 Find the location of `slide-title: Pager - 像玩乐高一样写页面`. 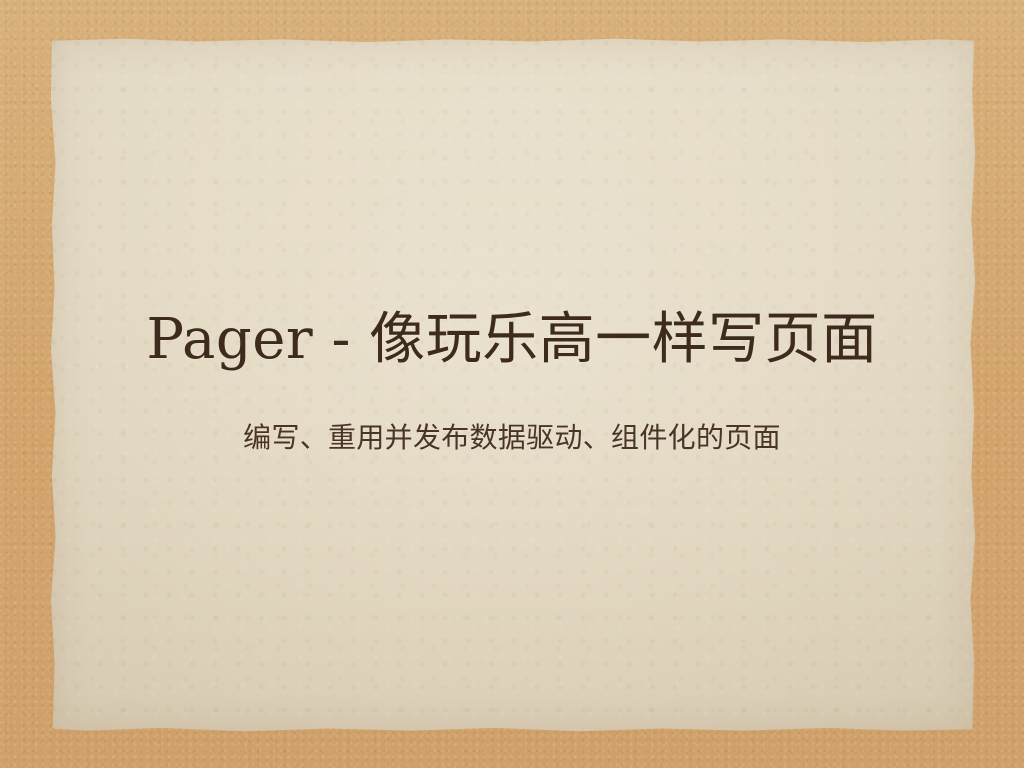

slide-title: Pager - 像玩乐高一样写页面 is located at coordinates (512, 339).